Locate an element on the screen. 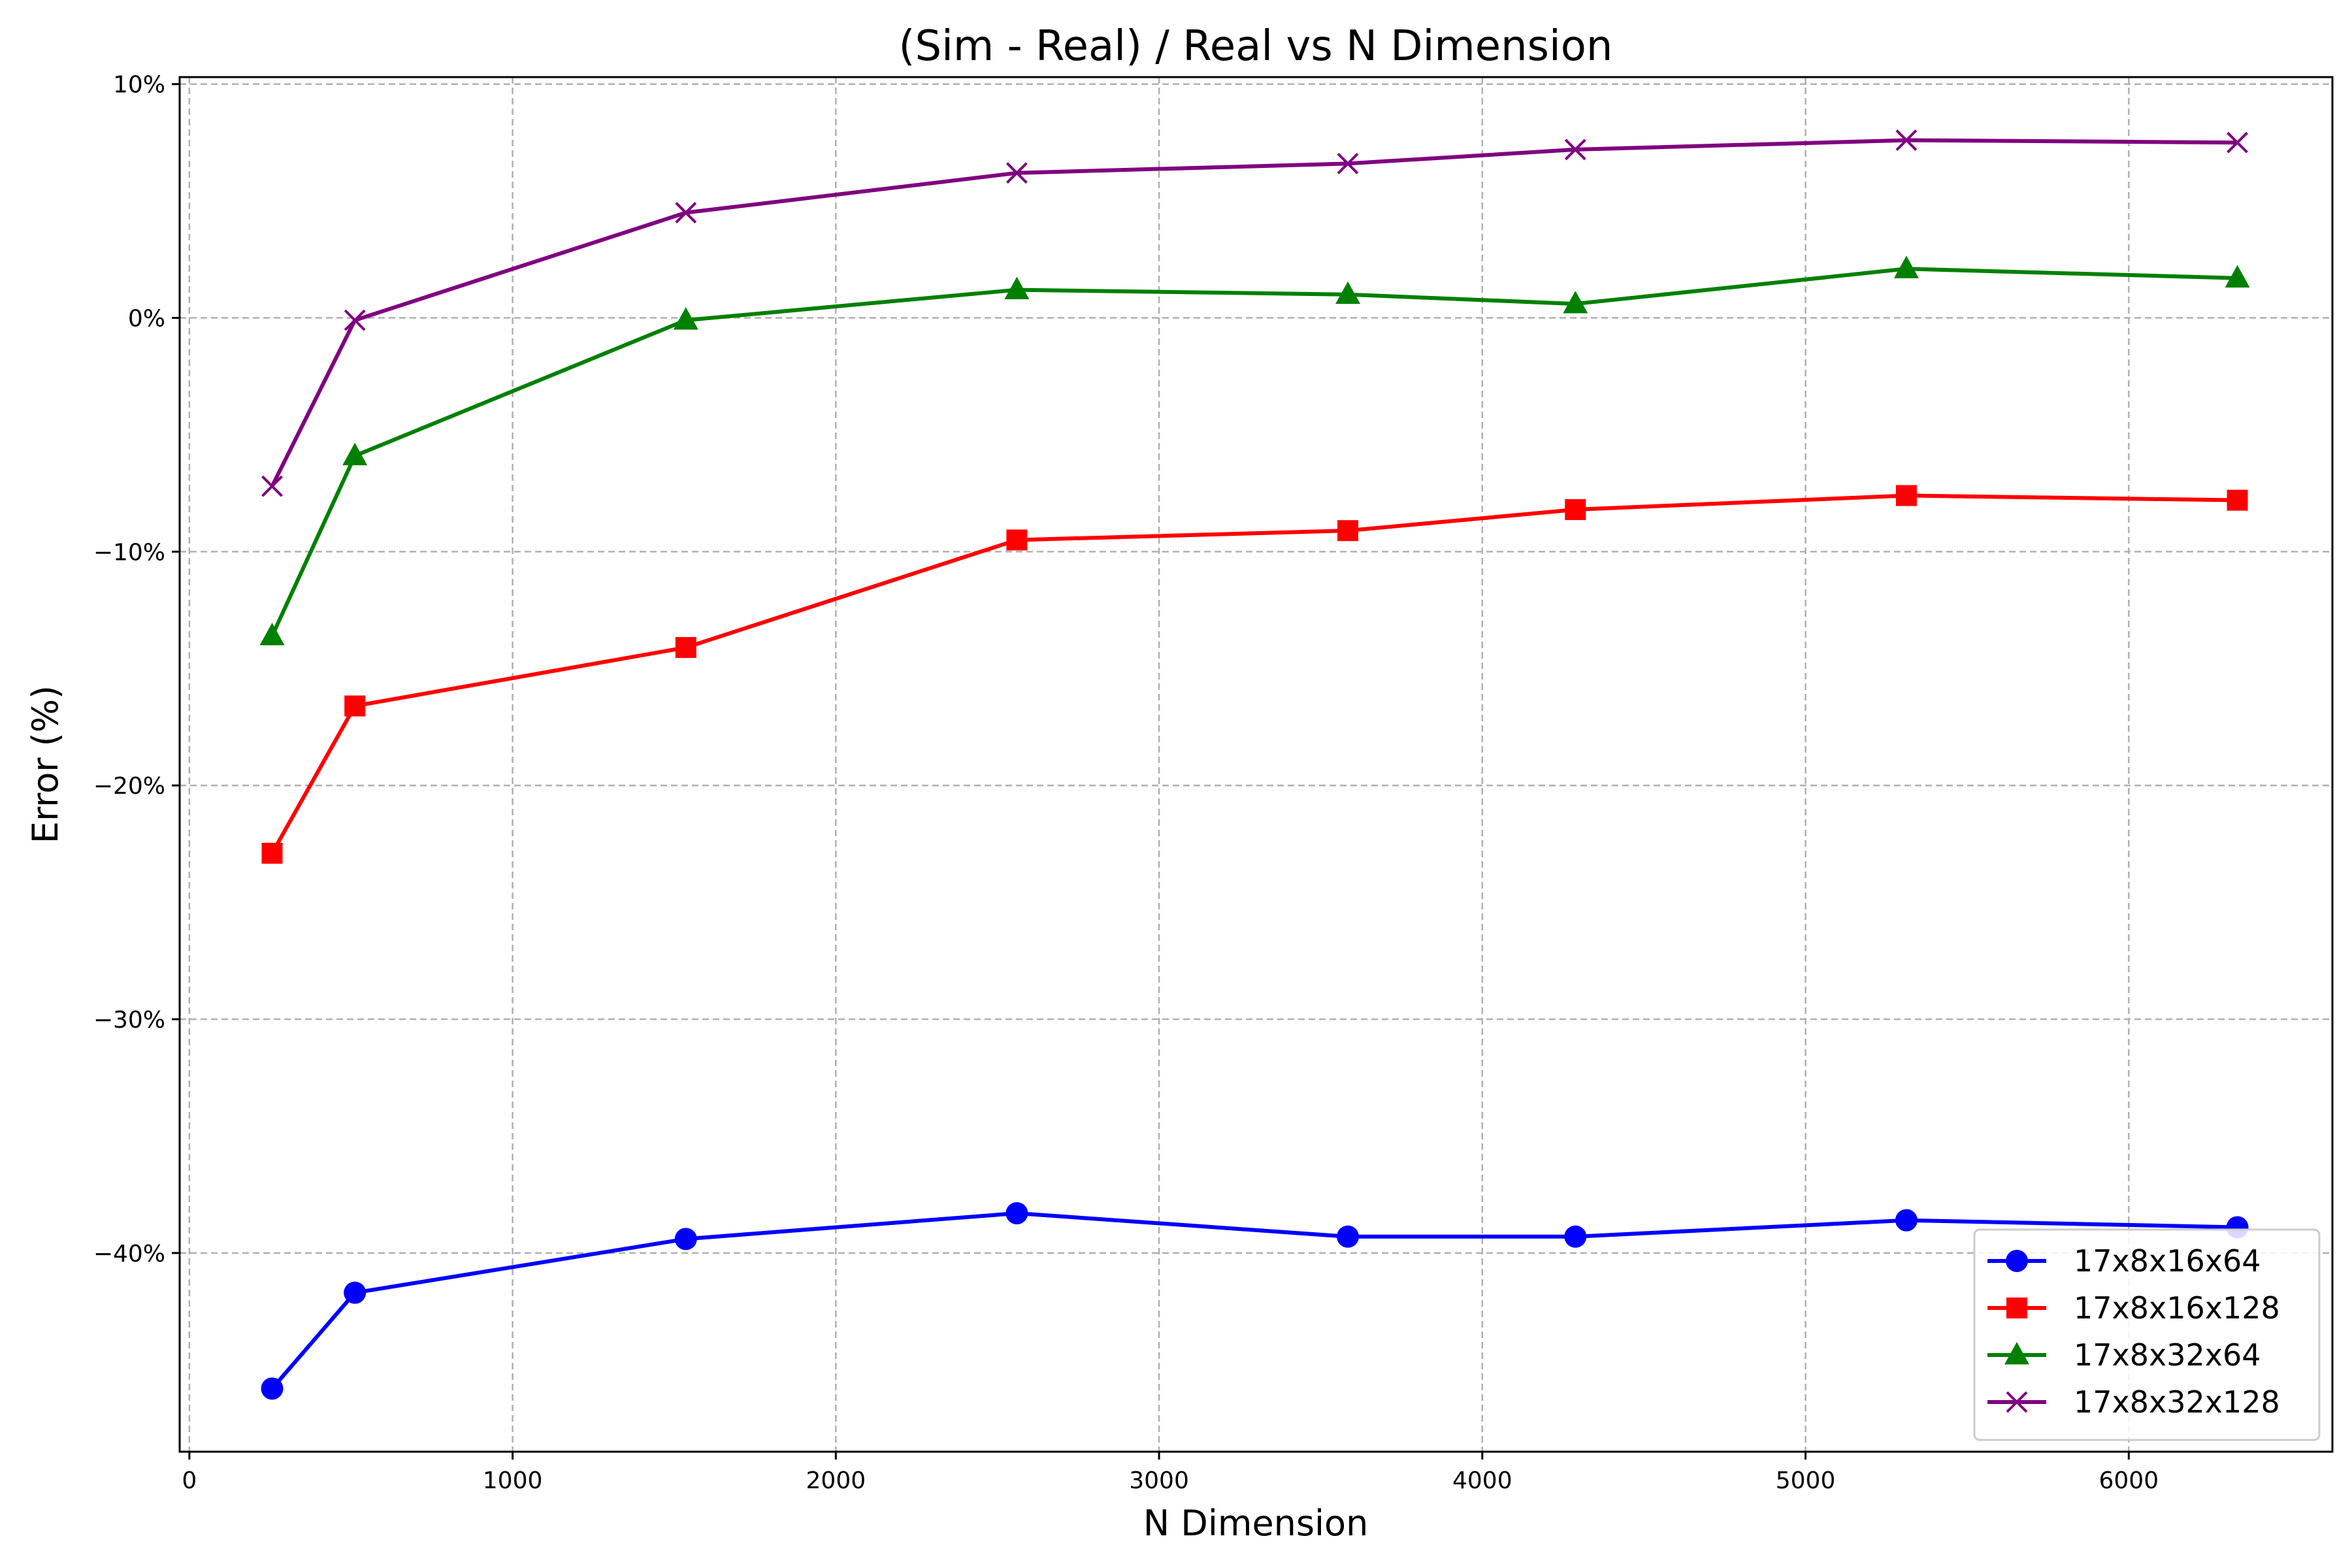  legend-label: 17x8x32x64 is located at coordinates (2167, 1355).